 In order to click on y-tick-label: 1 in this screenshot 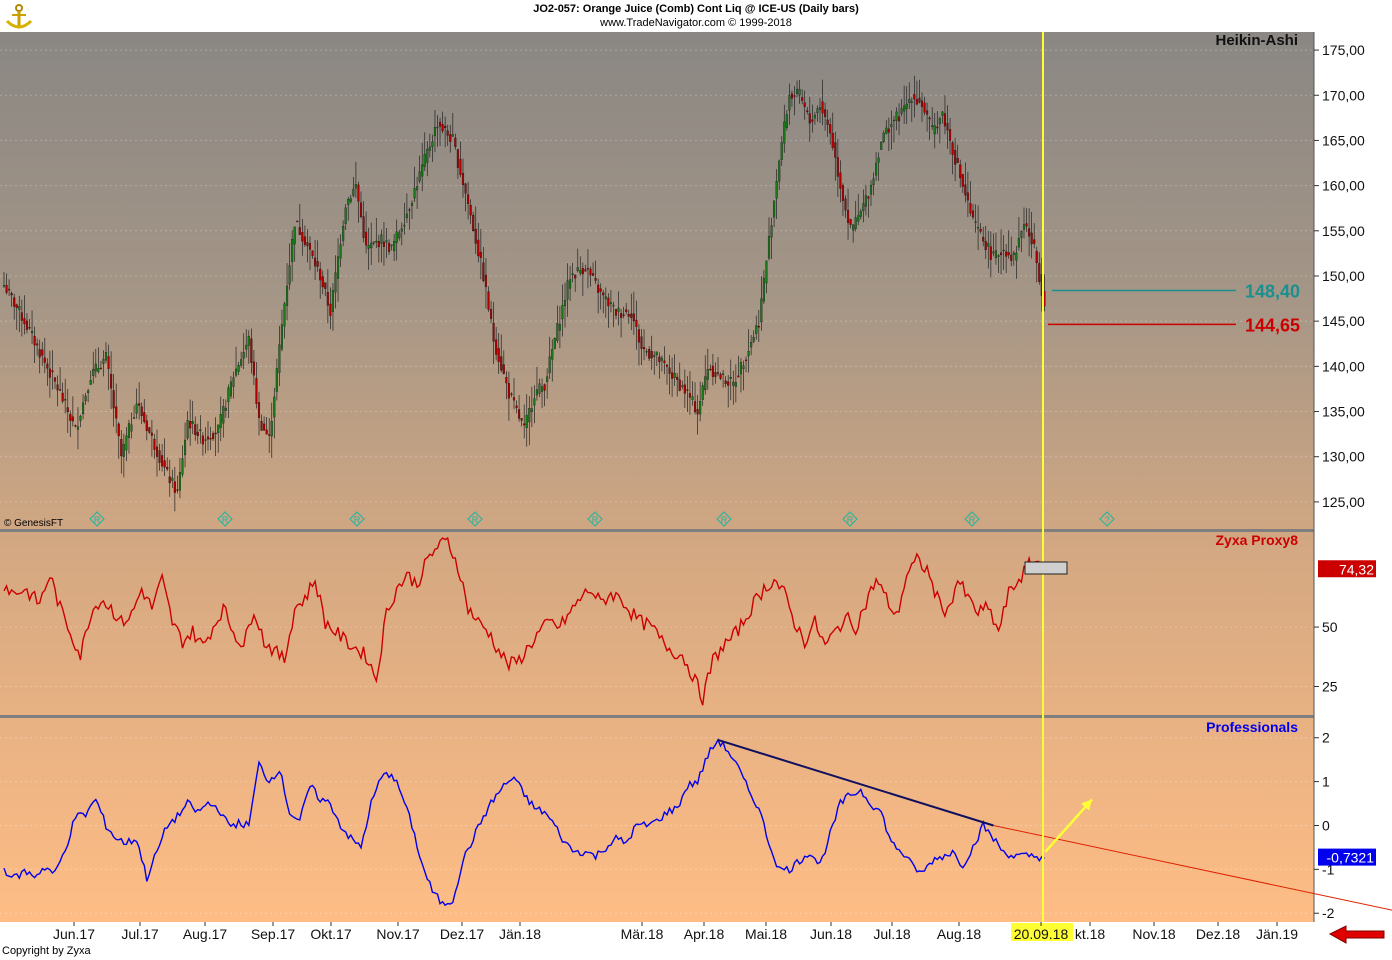, I will do `click(1326, 782)`.